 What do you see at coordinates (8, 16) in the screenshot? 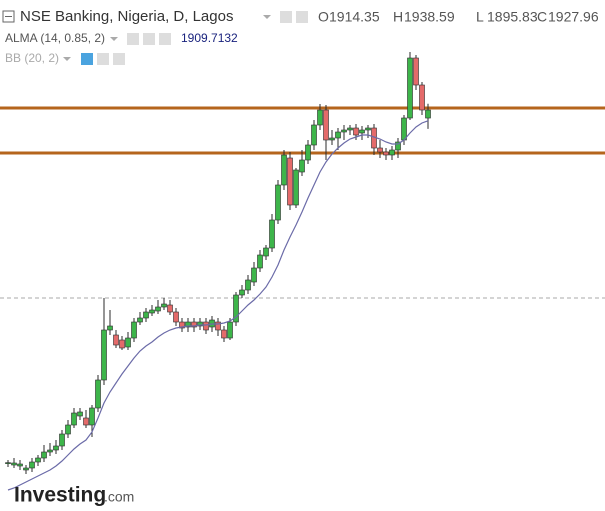
I see `collapse-icon` at bounding box center [8, 16].